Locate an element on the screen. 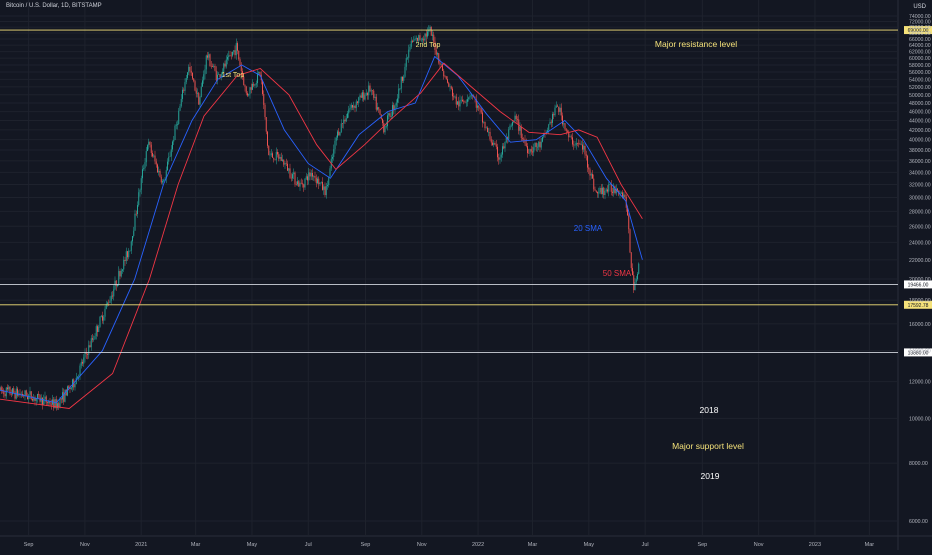 The width and height of the screenshot is (932, 555). annotation-label: 2018 is located at coordinates (709, 410).